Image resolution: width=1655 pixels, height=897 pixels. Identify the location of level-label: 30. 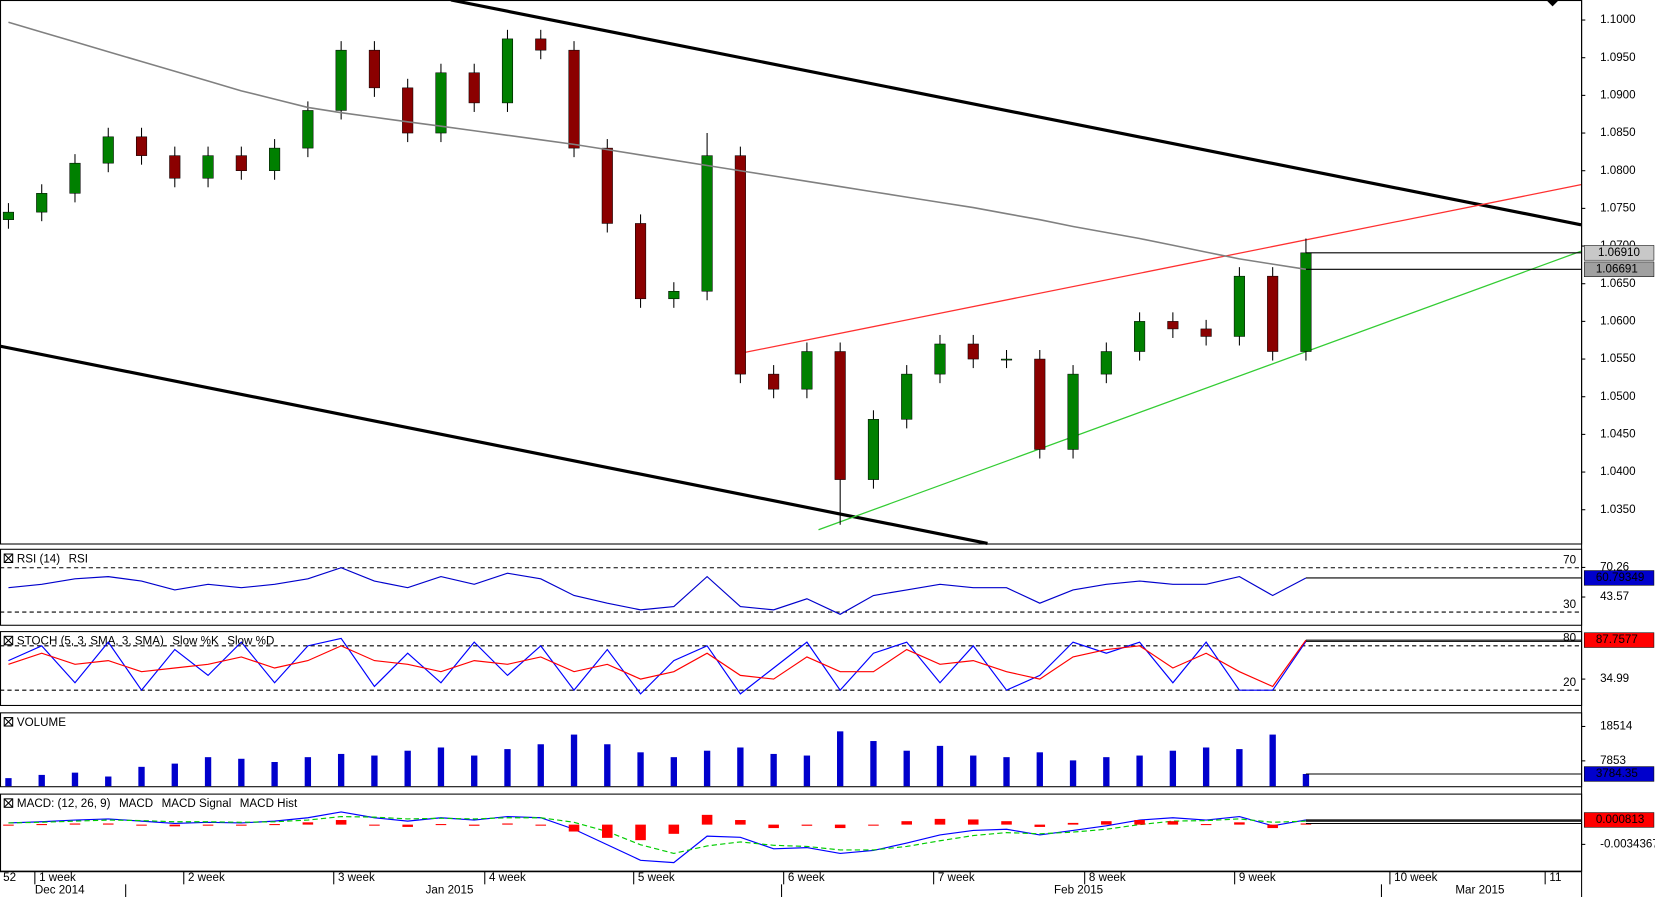
(1569, 604).